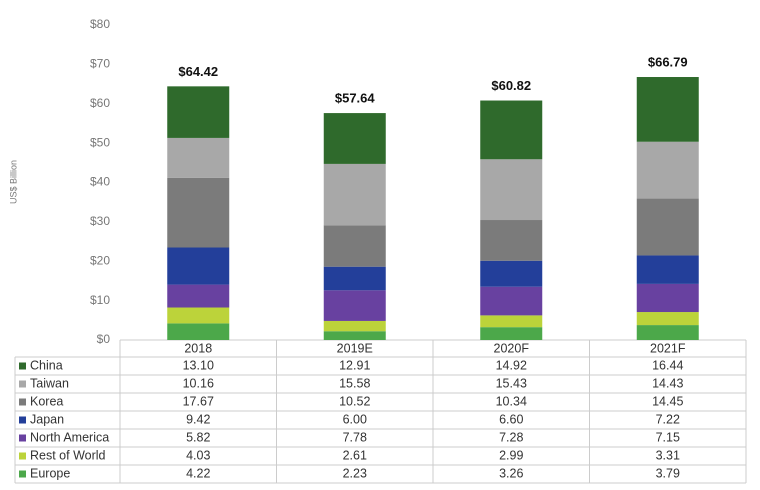 The height and width of the screenshot is (490, 760). I want to click on y-tick-label: $10, so click(100, 300).